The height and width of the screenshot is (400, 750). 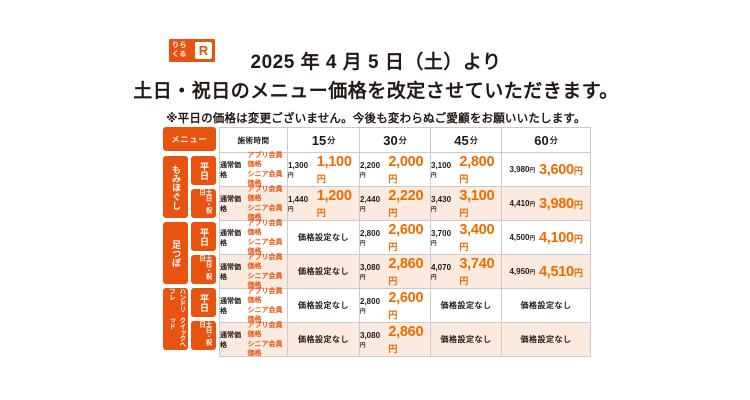 I want to click on regular-price: 3,080円, so click(x=370, y=339).